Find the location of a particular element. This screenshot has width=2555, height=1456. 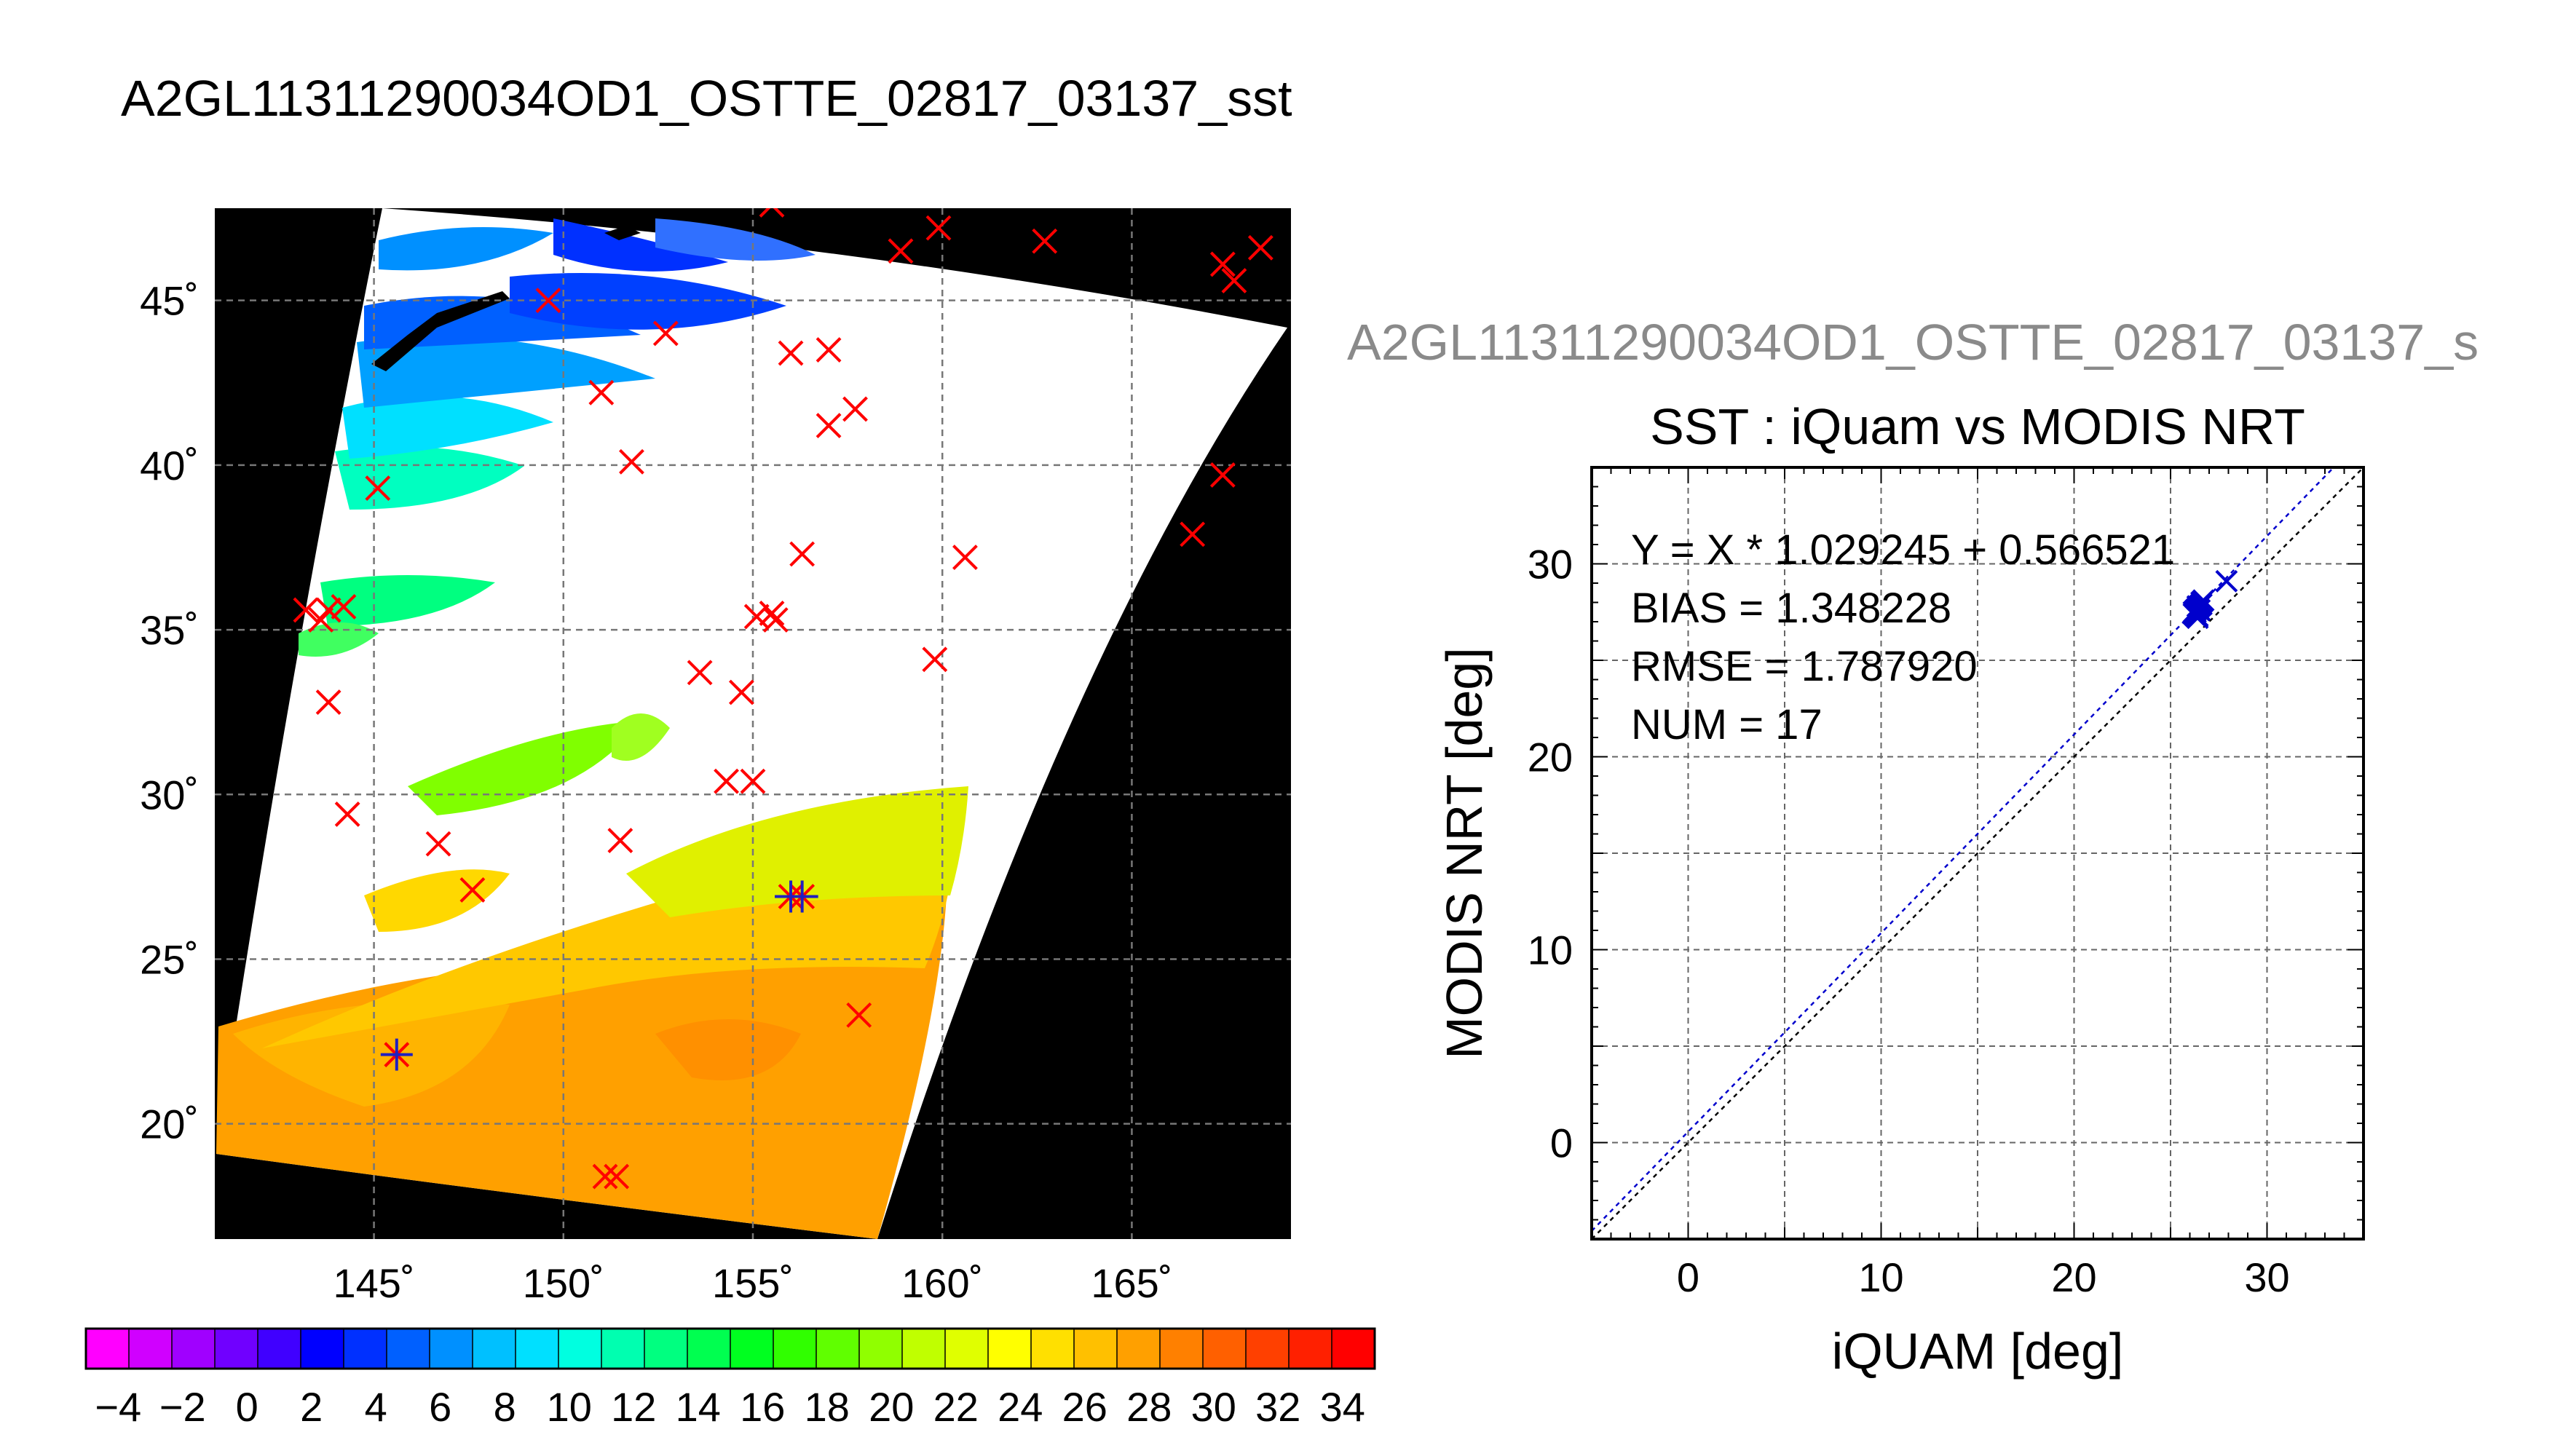

main-title: A2GL11311290034OD1_OSTTE_02817_03137_sst is located at coordinates (706, 98).